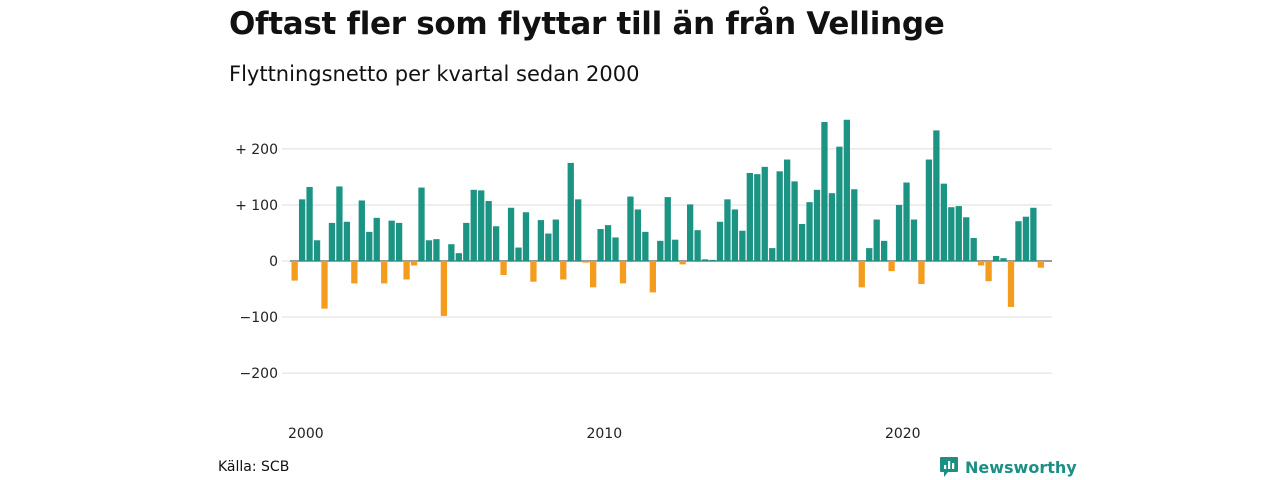  I want to click on brand-logo: Newsworthy, so click(1008, 467).